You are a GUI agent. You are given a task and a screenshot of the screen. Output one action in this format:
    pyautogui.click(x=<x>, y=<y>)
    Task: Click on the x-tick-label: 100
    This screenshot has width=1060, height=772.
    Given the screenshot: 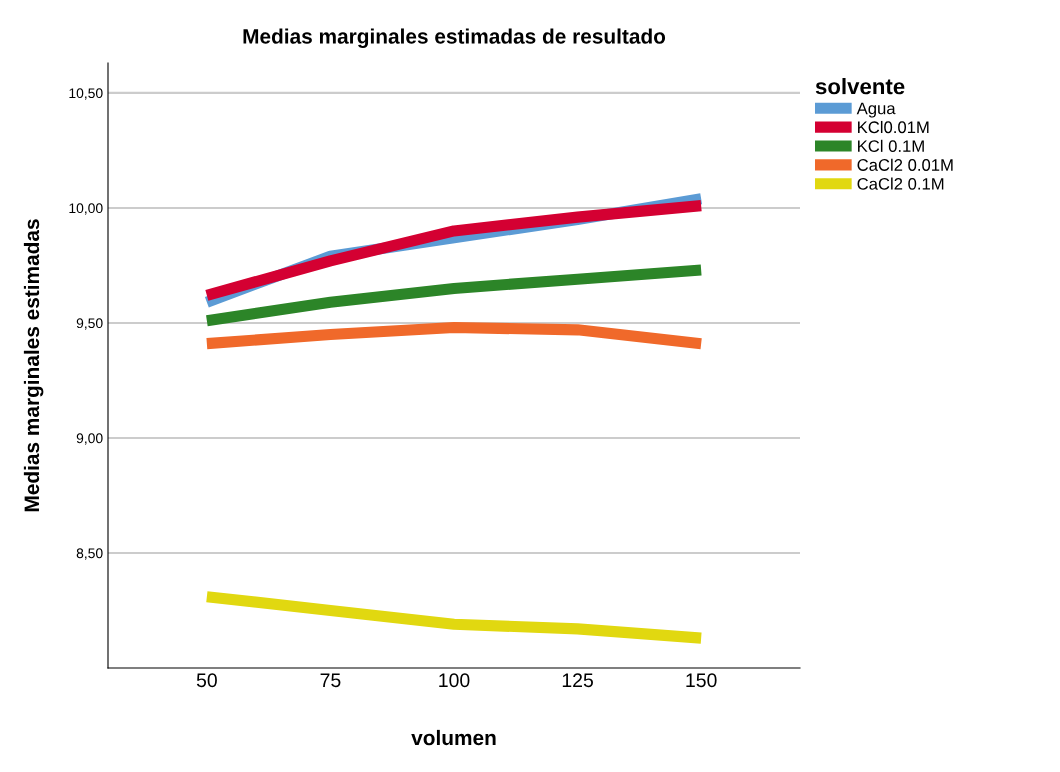 What is the action you would take?
    pyautogui.click(x=454, y=680)
    